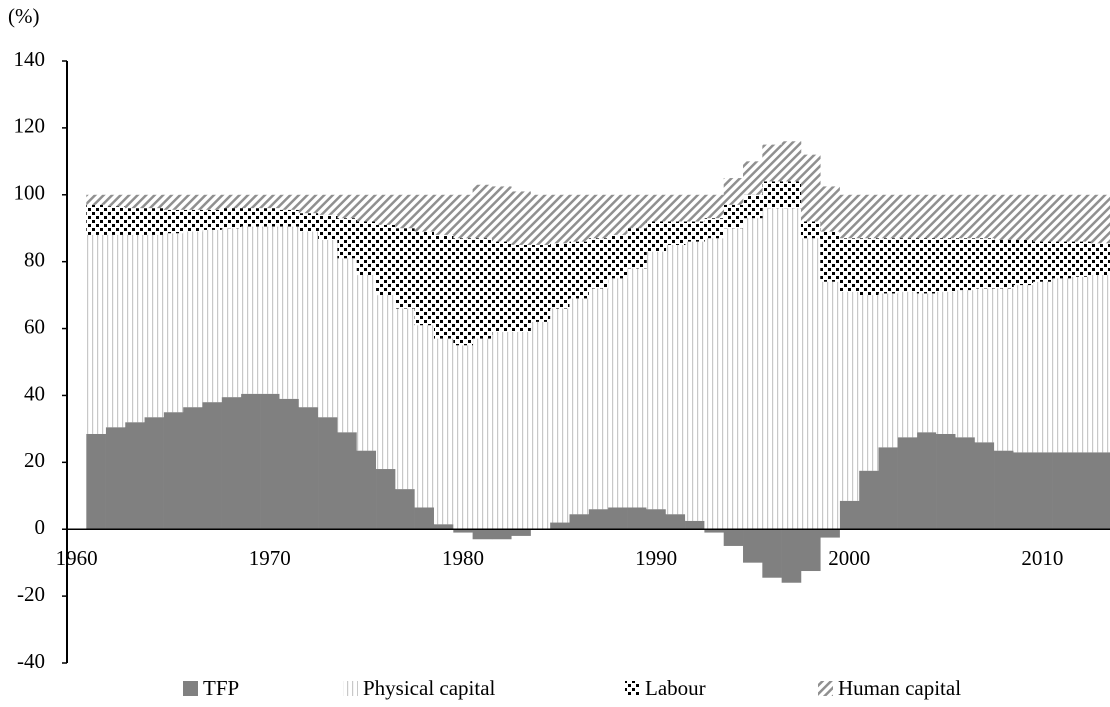  Describe the element at coordinates (1042, 558) in the screenshot. I see `x-tick-label: 2010` at that location.